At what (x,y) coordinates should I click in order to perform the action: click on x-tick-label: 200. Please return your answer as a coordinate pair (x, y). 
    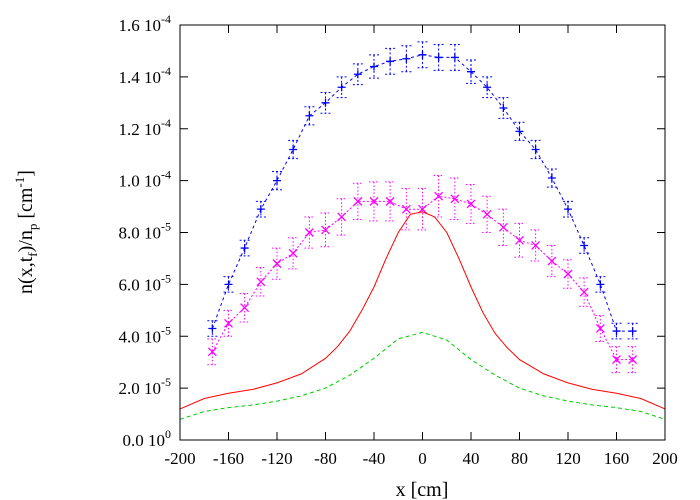
    Looking at the image, I should click on (665, 458).